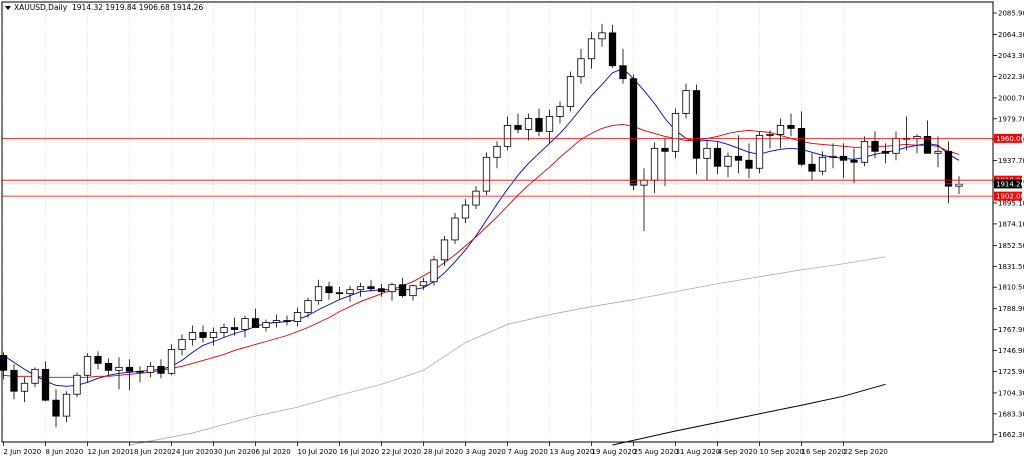 Image resolution: width=1024 pixels, height=463 pixels. I want to click on current-price-label: 1914.26, so click(1010, 184).